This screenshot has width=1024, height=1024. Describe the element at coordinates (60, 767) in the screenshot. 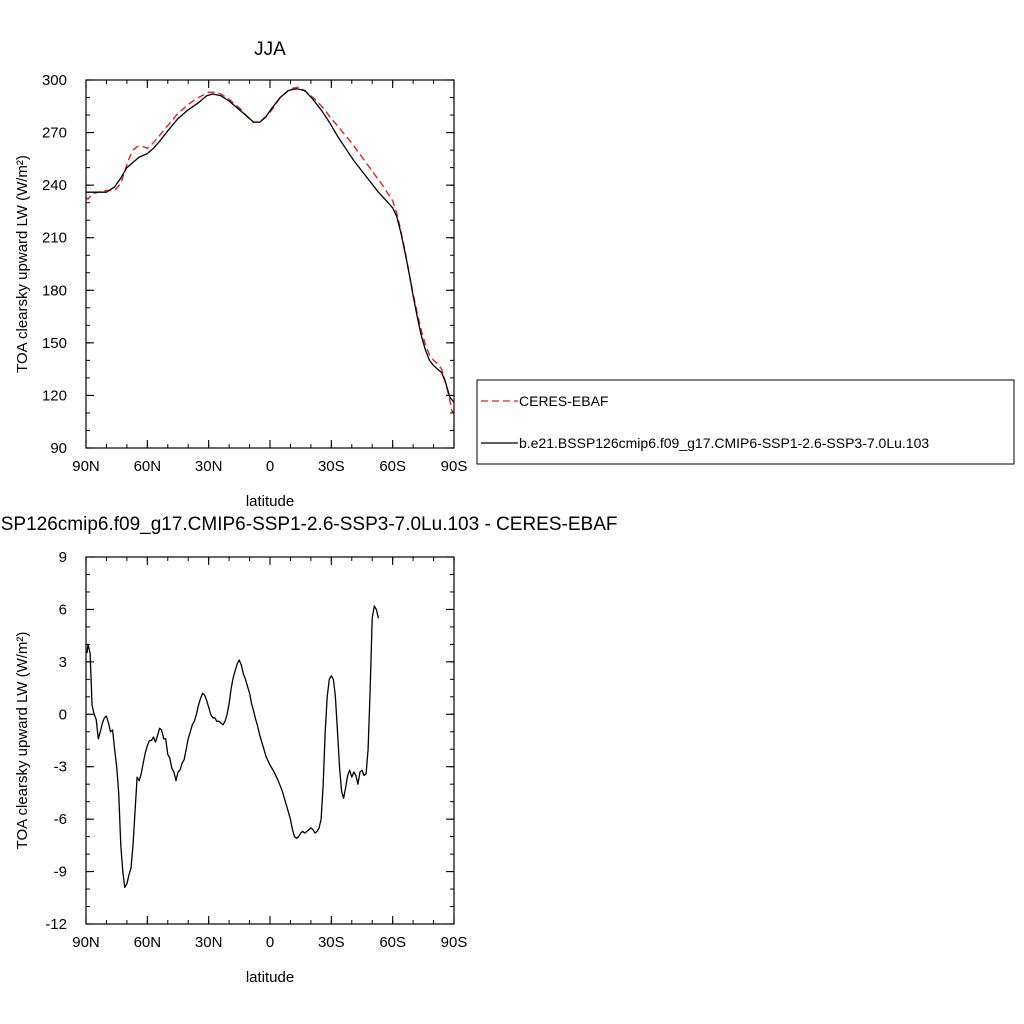

I see `y-tick-label: -3` at that location.